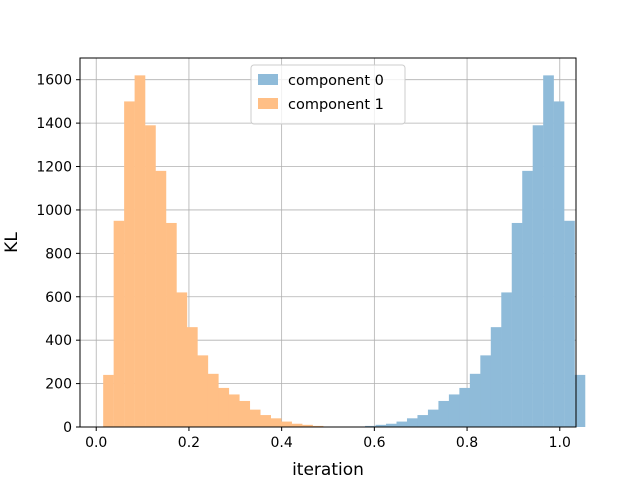  Describe the element at coordinates (54, 124) in the screenshot. I see `y-tick-label: 1400` at that location.